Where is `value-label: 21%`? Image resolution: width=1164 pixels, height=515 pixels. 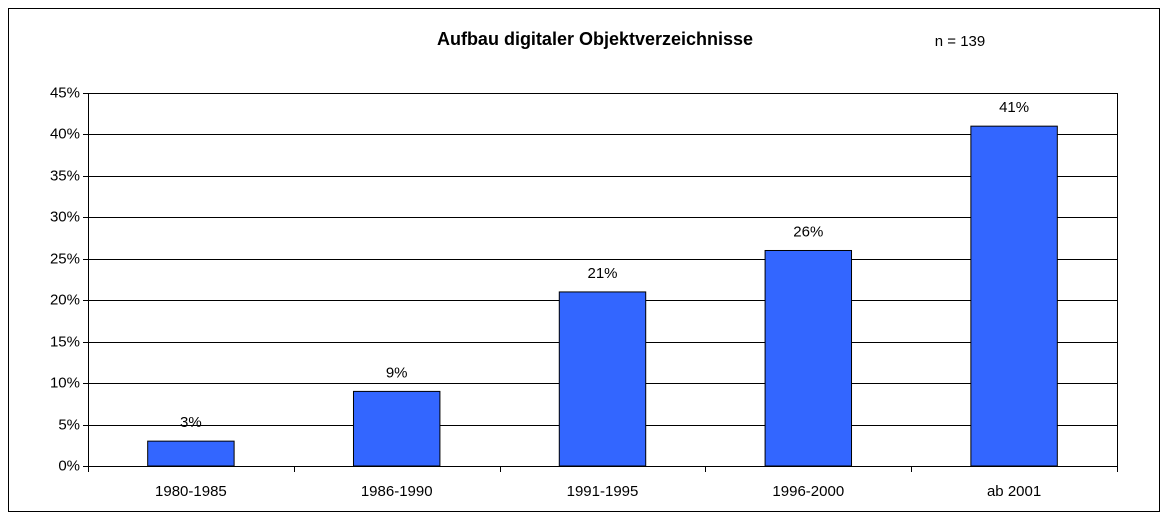 value-label: 21% is located at coordinates (602, 273).